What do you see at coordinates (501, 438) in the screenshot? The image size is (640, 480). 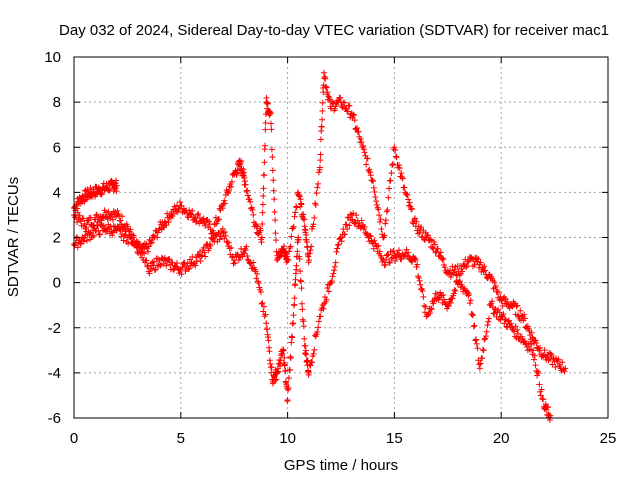 I see `x-tick-label: 20` at bounding box center [501, 438].